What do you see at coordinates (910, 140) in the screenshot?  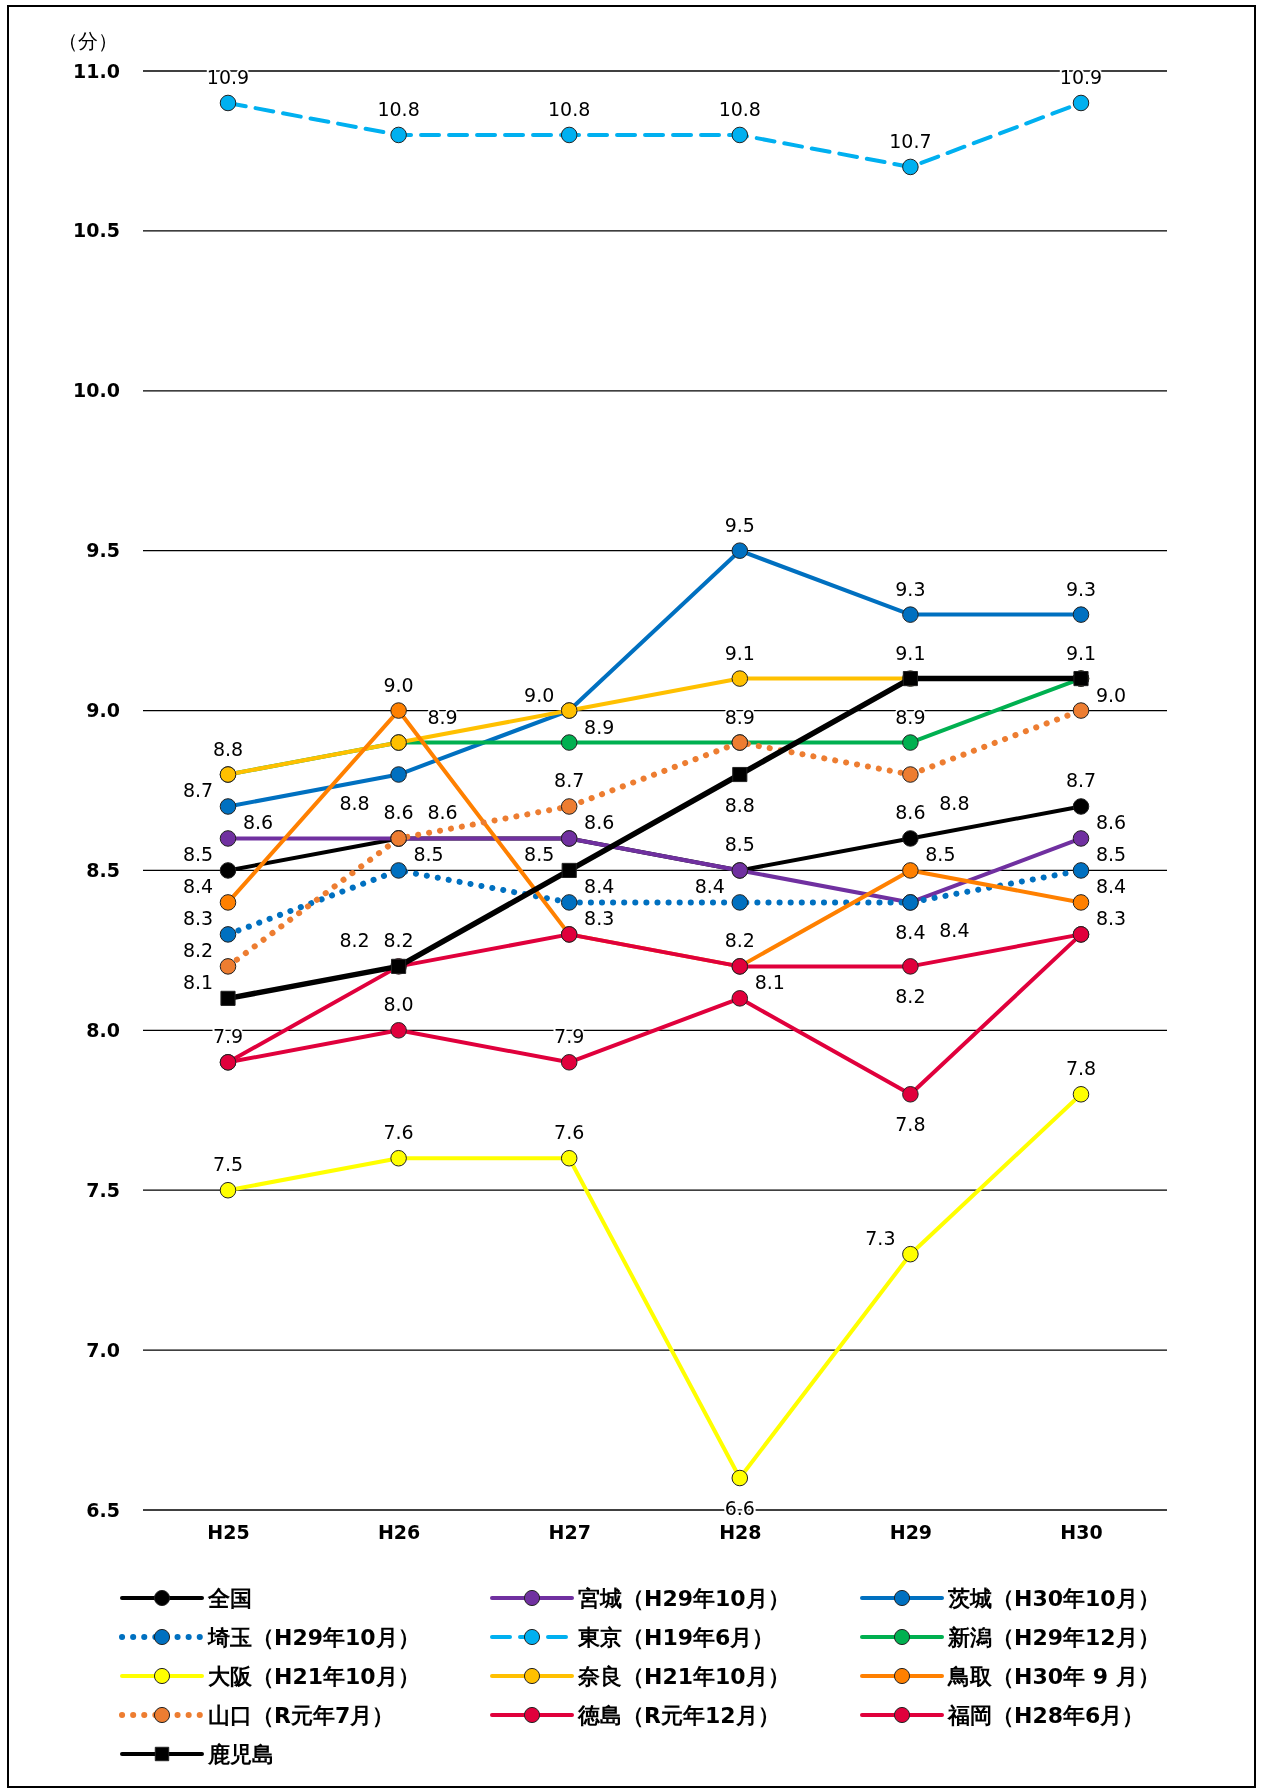 I see `data-label: 10.7` at bounding box center [910, 140].